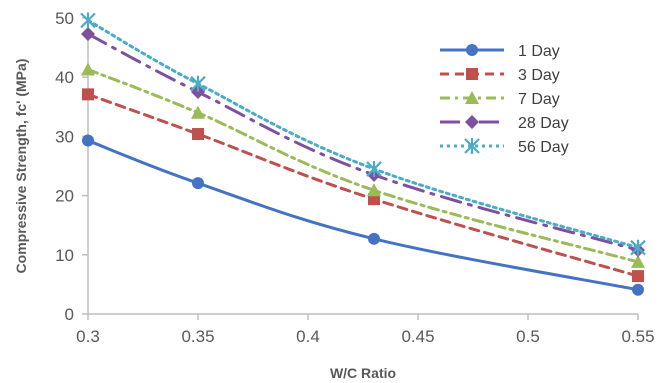 The width and height of the screenshot is (660, 383). Describe the element at coordinates (308, 336) in the screenshot. I see `x-tick-label: 0.4` at that location.